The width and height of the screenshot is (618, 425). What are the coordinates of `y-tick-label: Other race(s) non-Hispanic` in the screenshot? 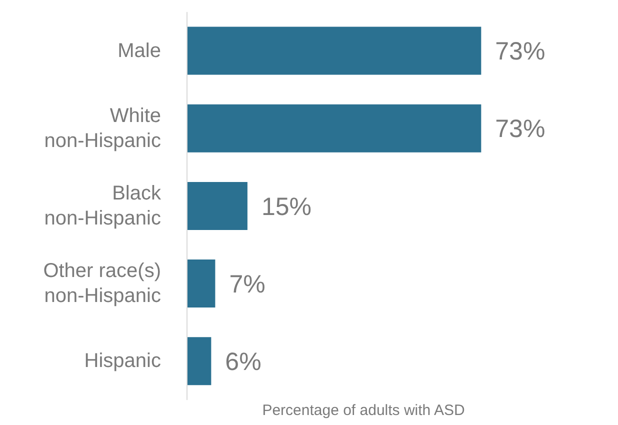 It's located at (102, 284).